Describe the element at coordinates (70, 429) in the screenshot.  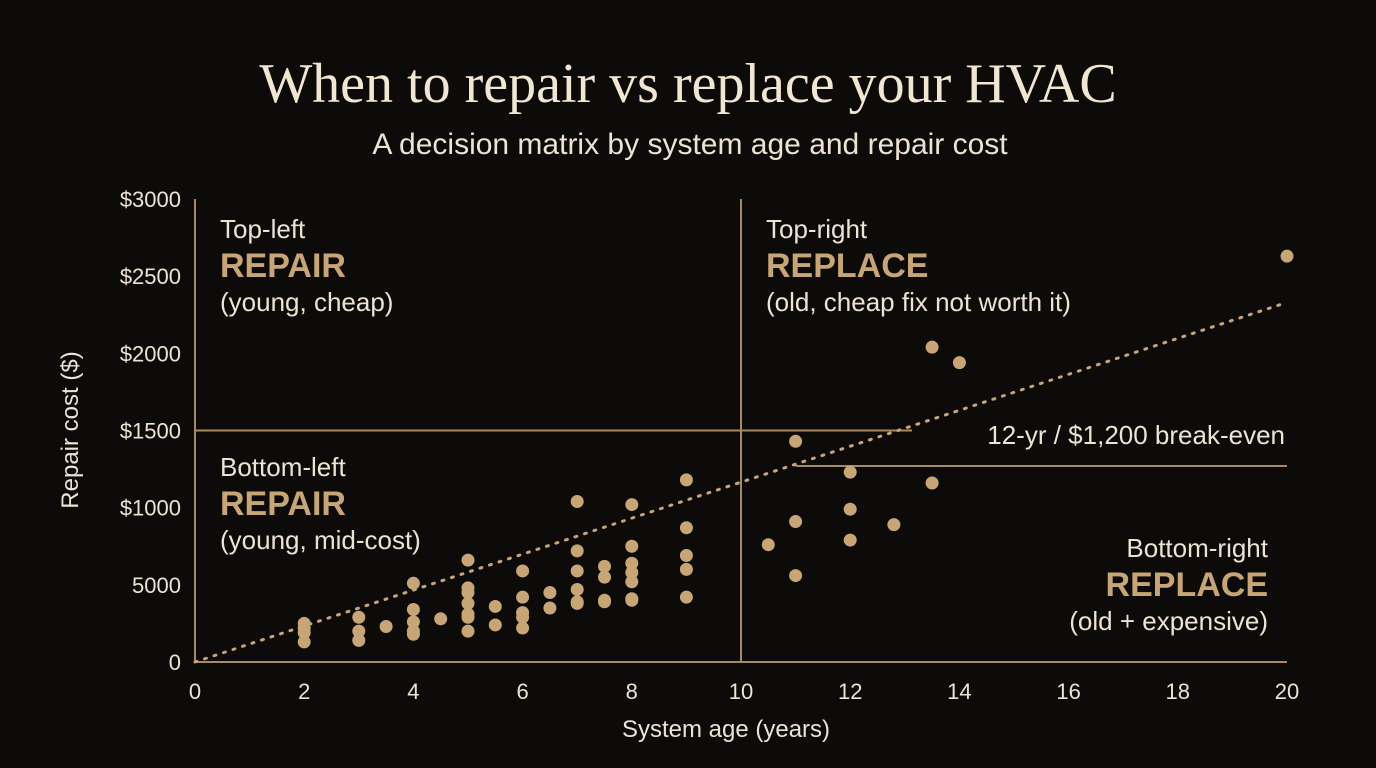
I see `y-axis-label: Repair cost ($)` at that location.